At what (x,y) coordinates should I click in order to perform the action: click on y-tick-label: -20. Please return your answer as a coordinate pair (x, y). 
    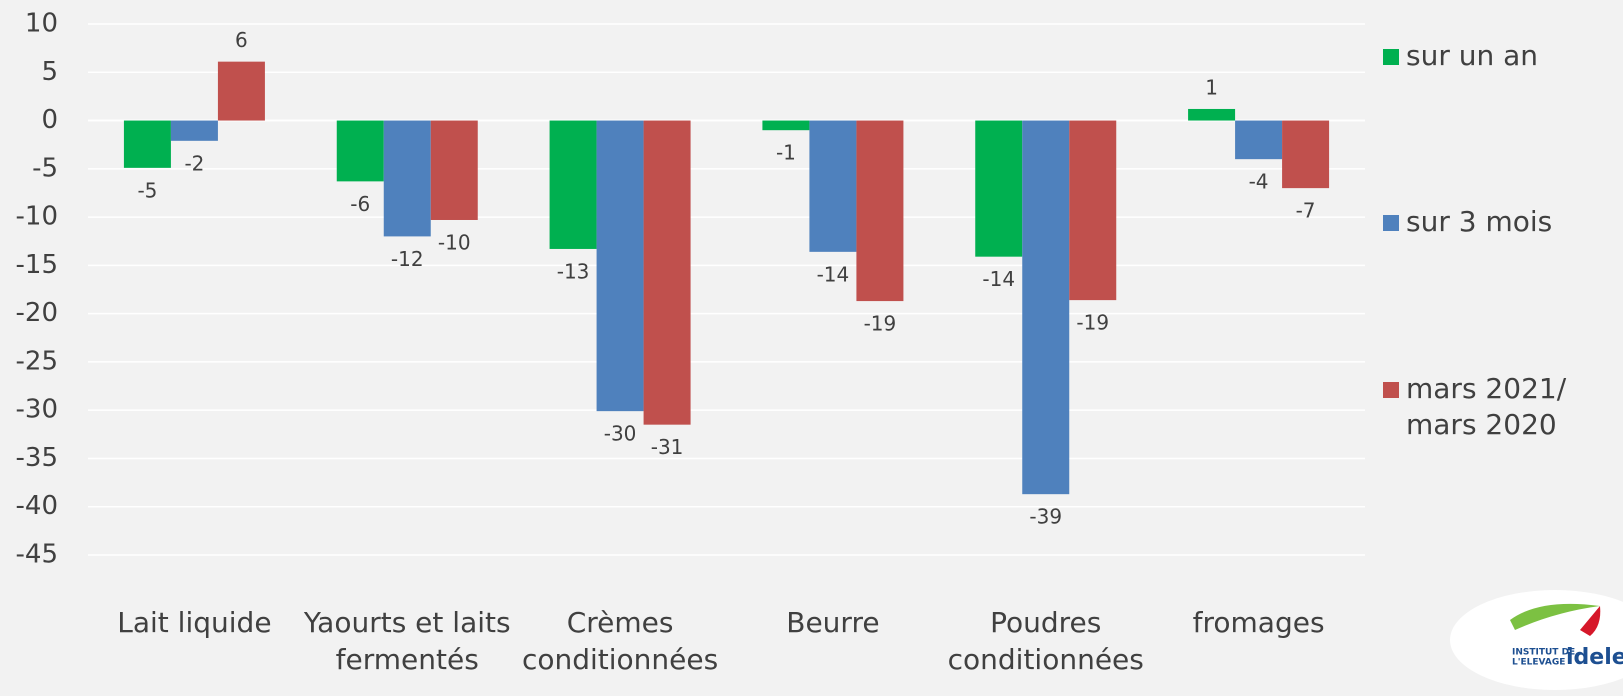
    Looking at the image, I should click on (37, 313).